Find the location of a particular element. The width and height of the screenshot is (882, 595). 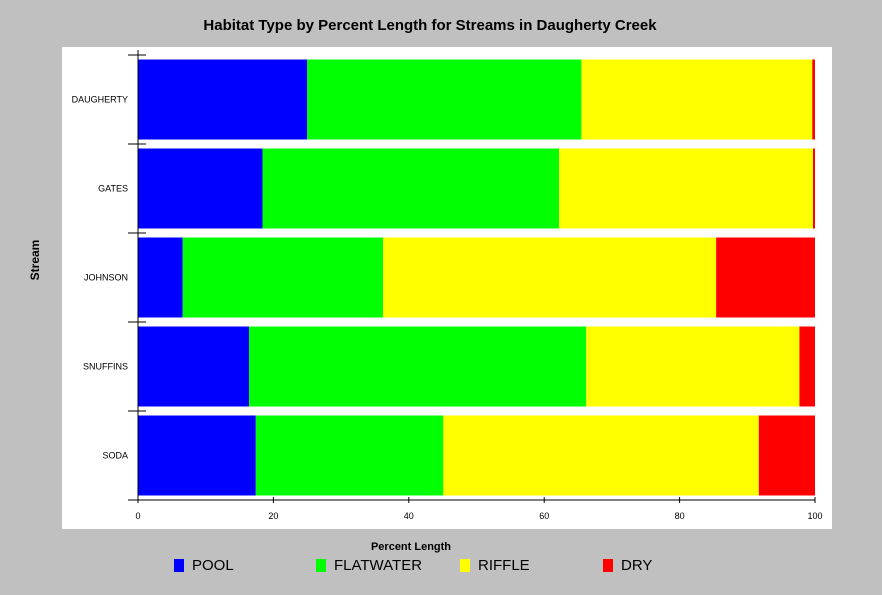

legend-swatch-dry is located at coordinates (608, 565).